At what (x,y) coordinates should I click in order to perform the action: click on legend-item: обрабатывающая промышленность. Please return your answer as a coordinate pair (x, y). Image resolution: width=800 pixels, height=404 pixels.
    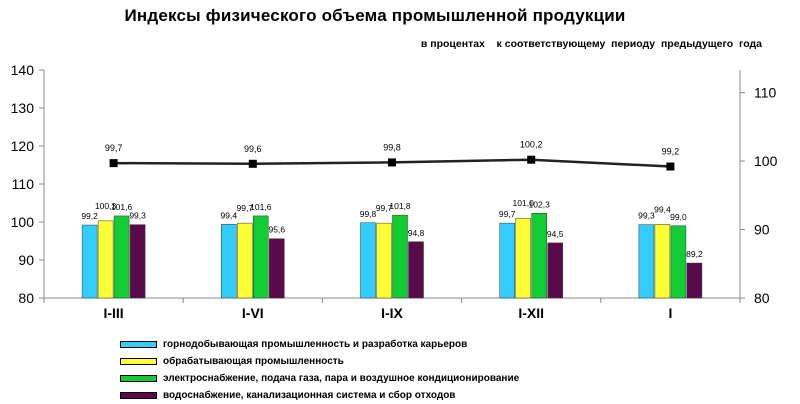
    Looking at the image, I should click on (319, 361).